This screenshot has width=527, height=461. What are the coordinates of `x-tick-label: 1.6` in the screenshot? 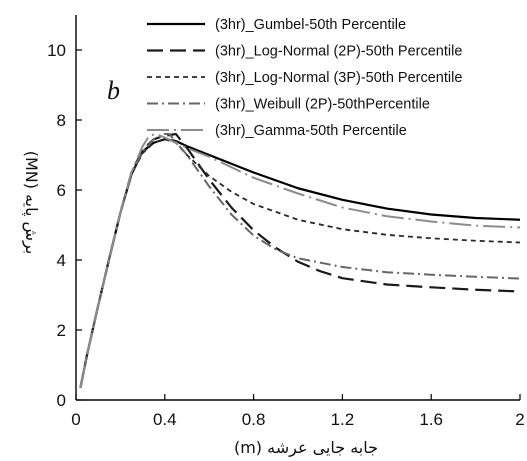 It's located at (431, 419).